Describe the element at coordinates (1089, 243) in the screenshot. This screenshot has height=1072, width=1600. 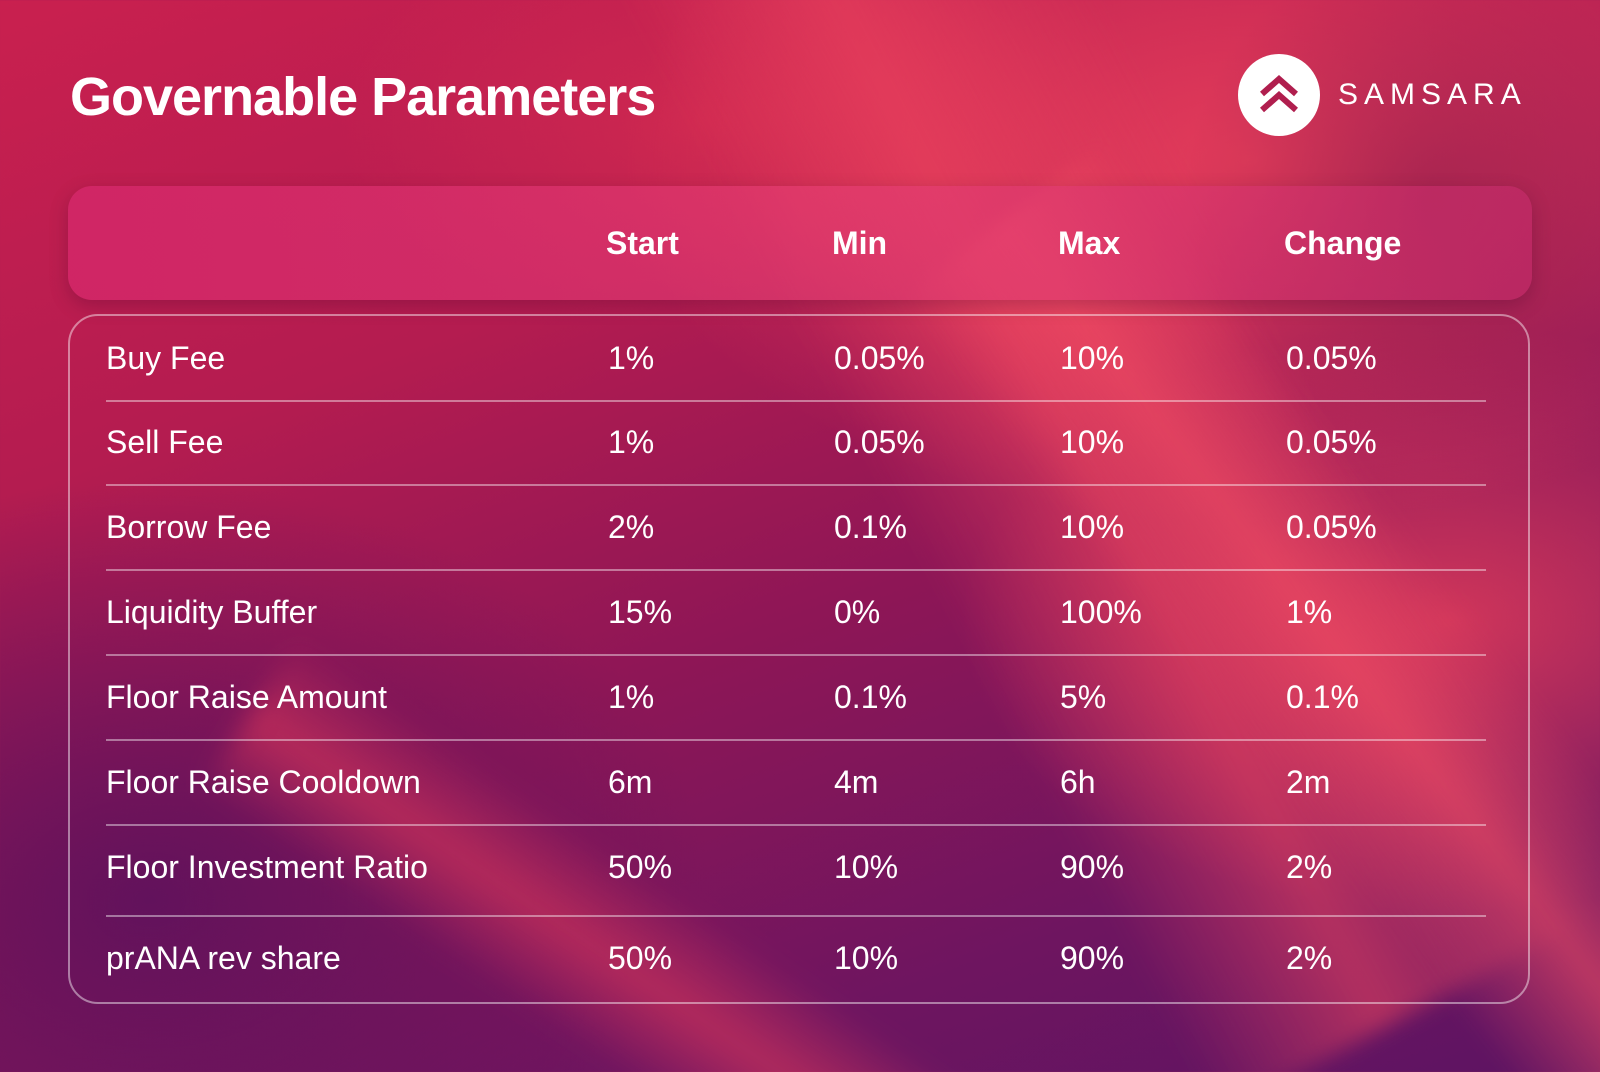
I see `column-header-max: Max` at that location.